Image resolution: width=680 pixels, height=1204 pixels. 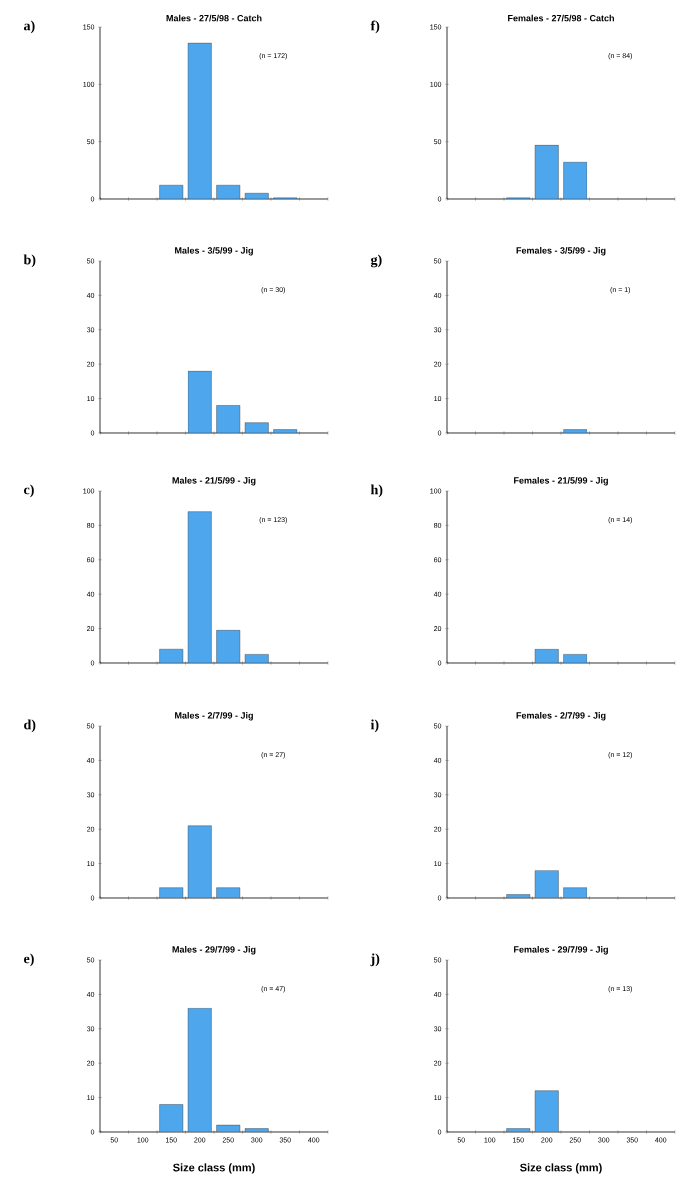 What do you see at coordinates (29, 27) in the screenshot?
I see `text: a)` at bounding box center [29, 27].